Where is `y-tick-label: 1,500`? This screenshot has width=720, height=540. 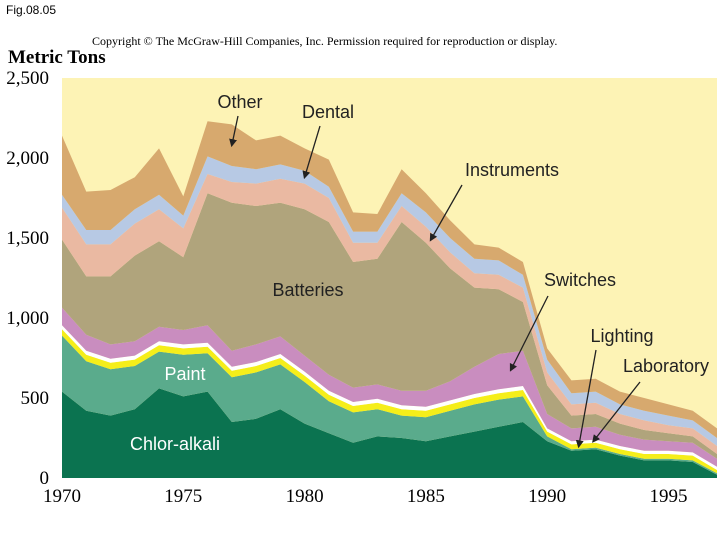 y-tick-label: 1,500 is located at coordinates (27, 238).